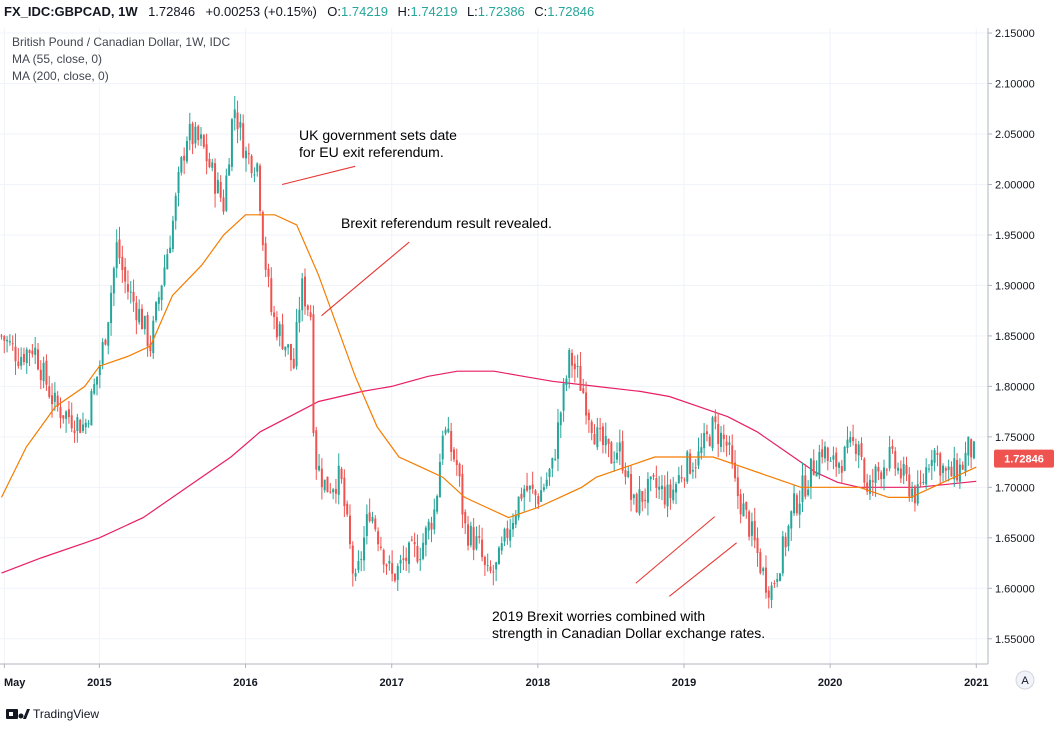 Image resolution: width=1059 pixels, height=729 pixels. I want to click on tradingview-wordmark: TradingView, so click(66, 714).